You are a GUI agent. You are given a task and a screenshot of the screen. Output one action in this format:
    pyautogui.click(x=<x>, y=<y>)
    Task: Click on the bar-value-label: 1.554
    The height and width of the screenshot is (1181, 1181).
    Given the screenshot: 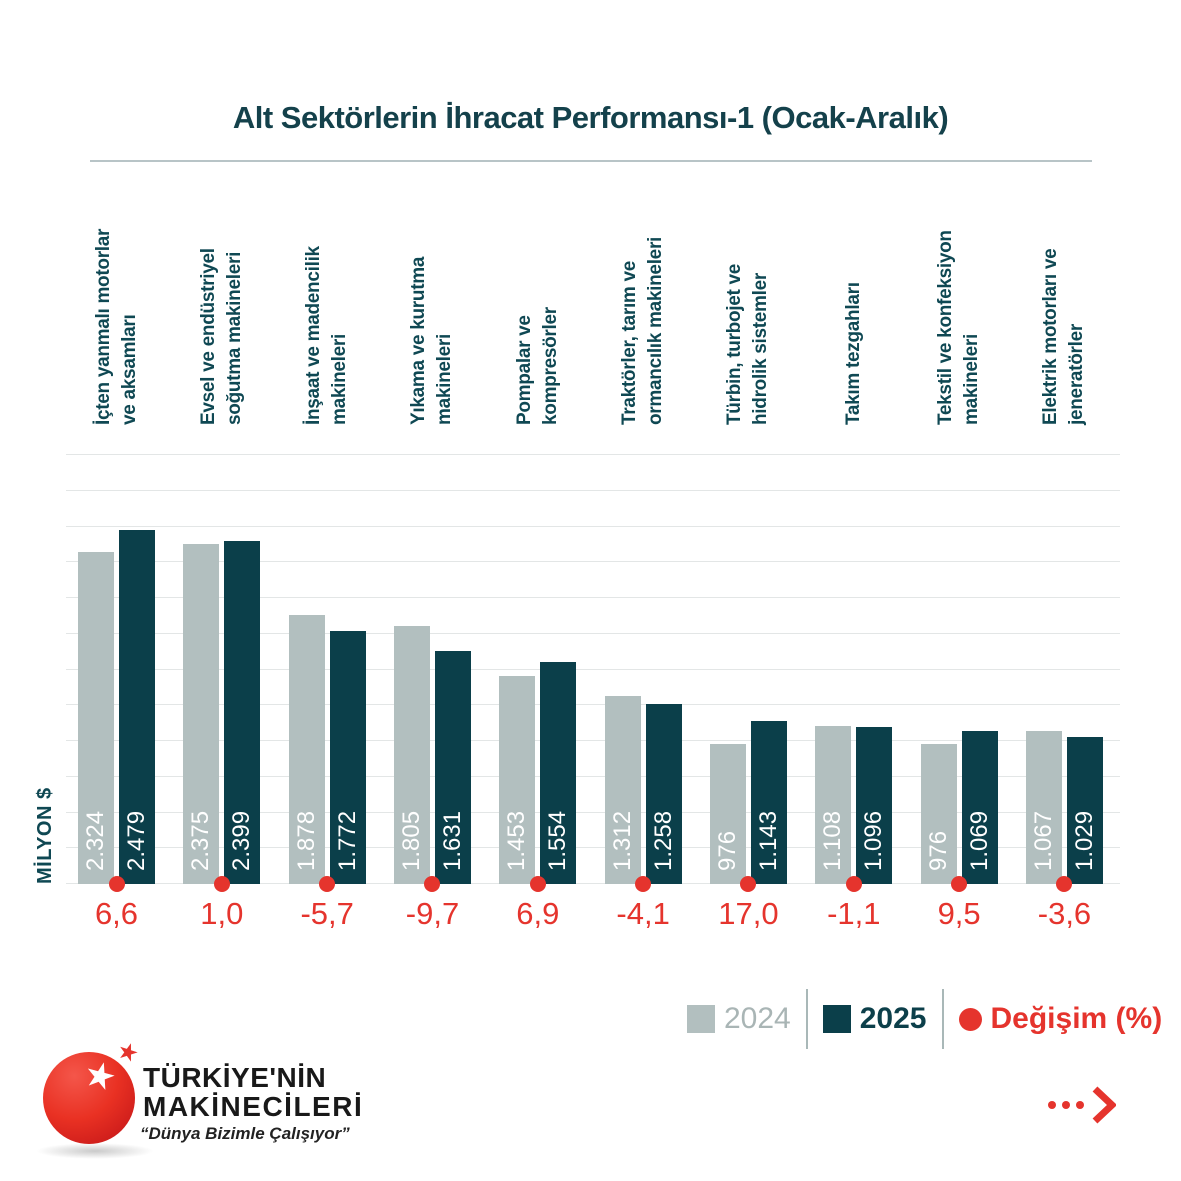 What is the action you would take?
    pyautogui.click(x=558, y=840)
    